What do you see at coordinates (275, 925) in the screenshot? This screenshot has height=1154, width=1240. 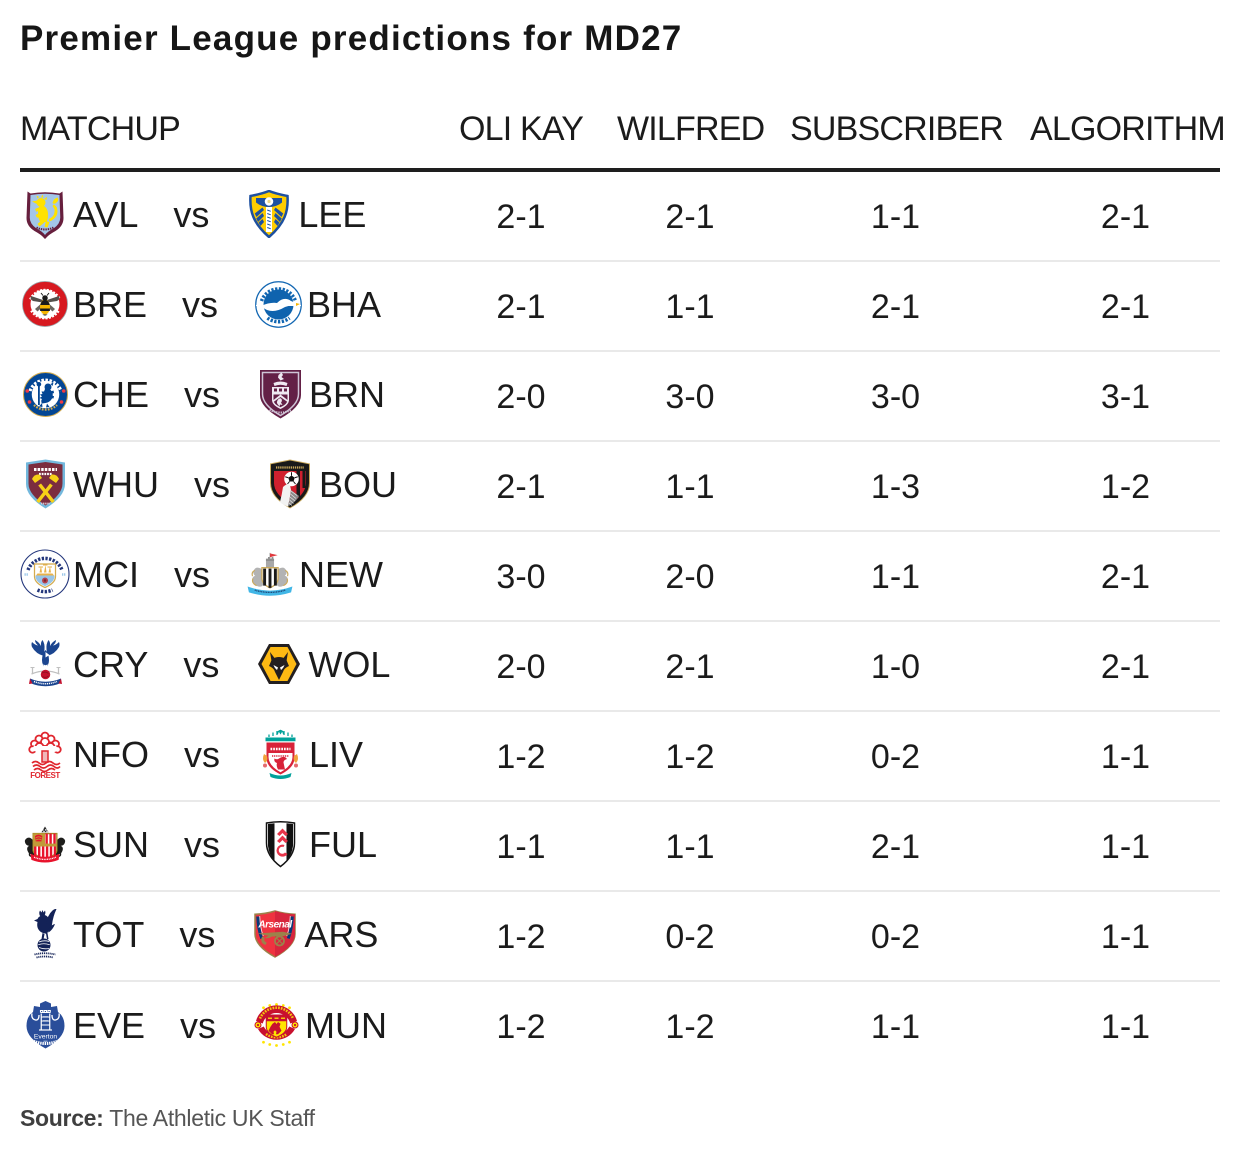 I see `svg-text: Arsenal` at bounding box center [275, 925].